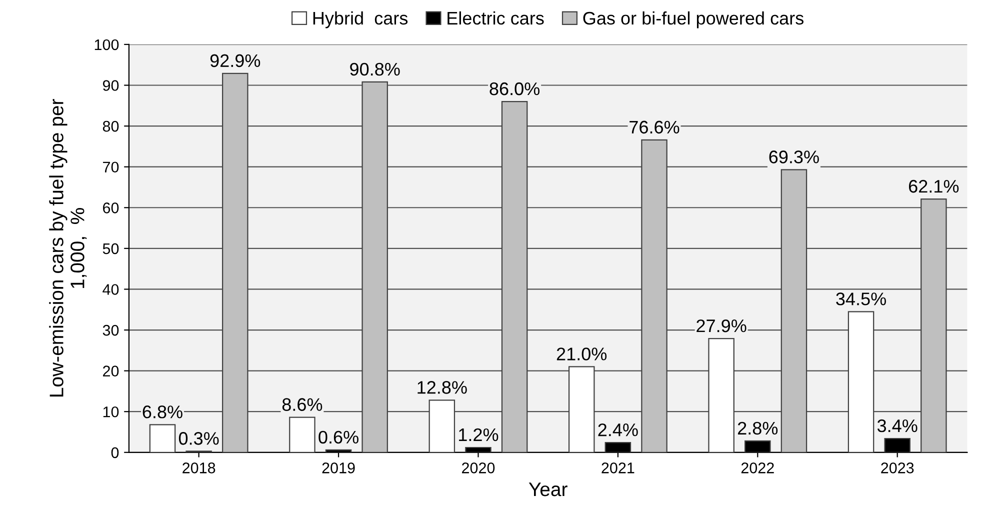 The width and height of the screenshot is (992, 523). What do you see at coordinates (110, 85) in the screenshot?
I see `y-tick-label: 90` at bounding box center [110, 85].